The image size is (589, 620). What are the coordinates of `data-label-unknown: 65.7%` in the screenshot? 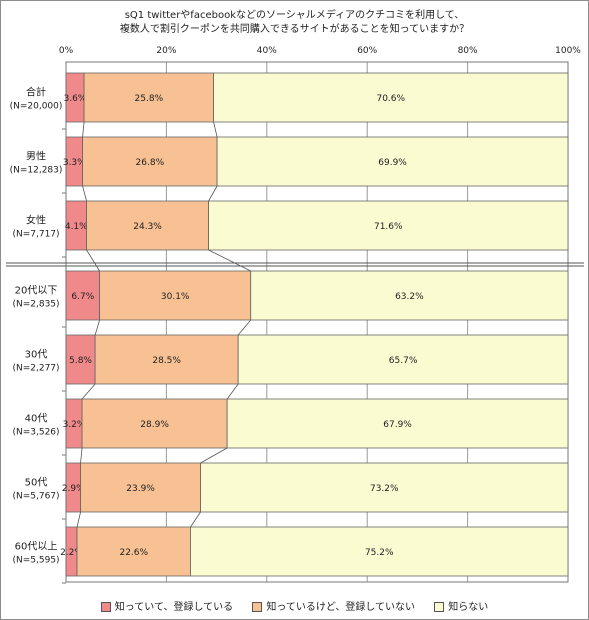 It's located at (403, 361).